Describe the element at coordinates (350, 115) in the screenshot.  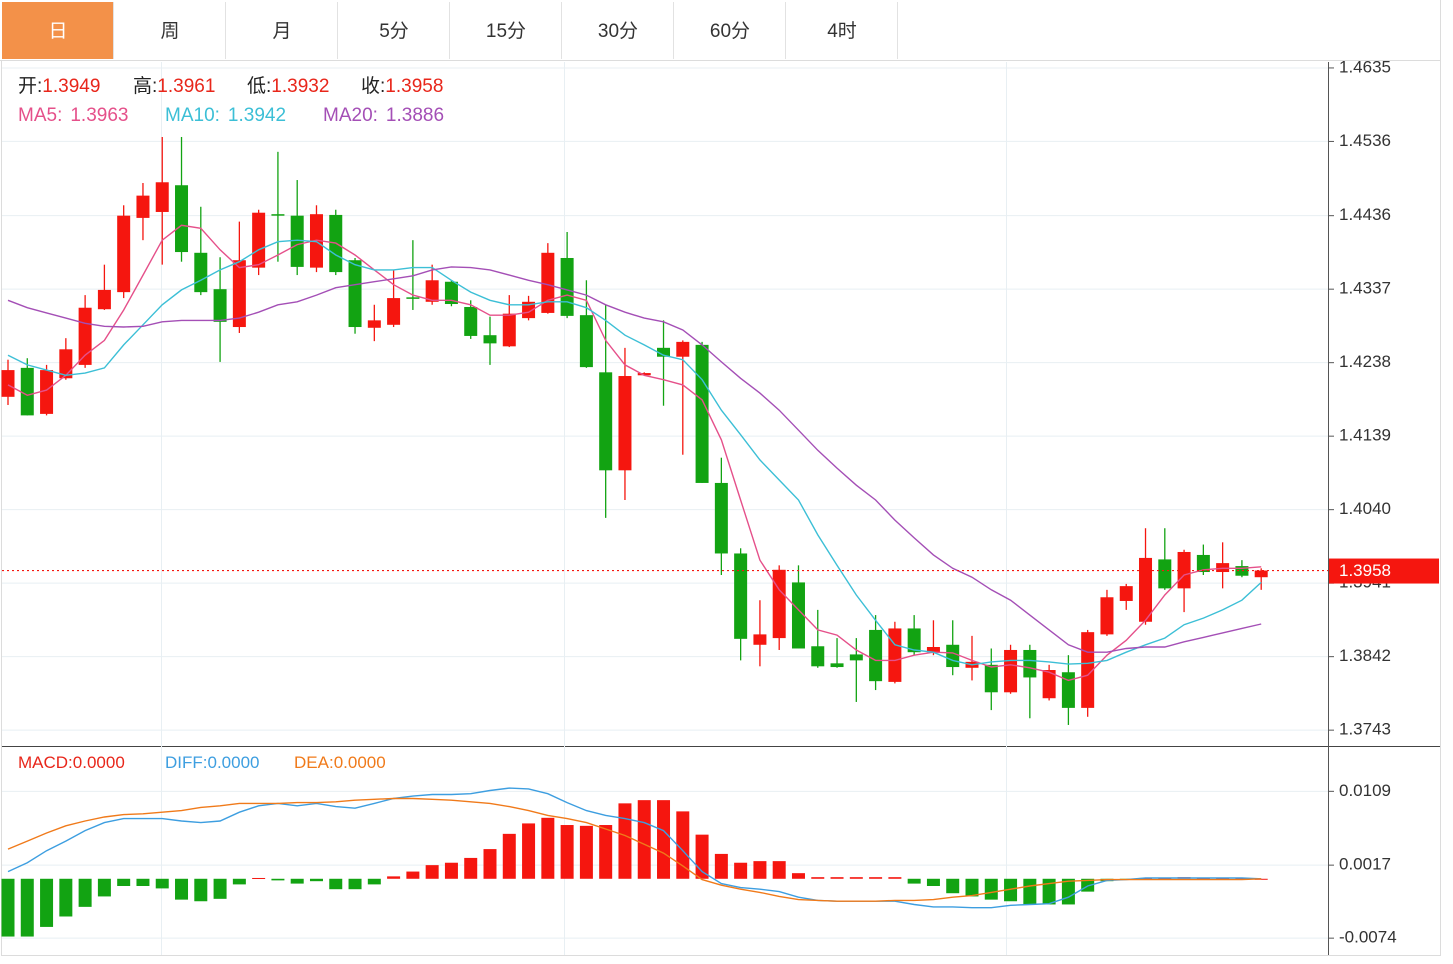
I see `legend-label: MA20:` at that location.